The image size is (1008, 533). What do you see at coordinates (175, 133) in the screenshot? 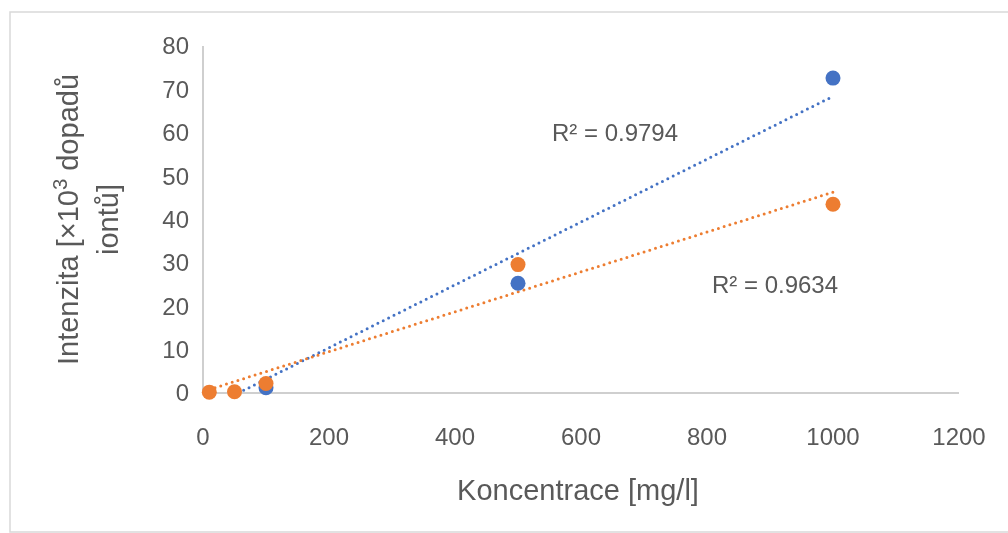
I see `y-tick-label: 60` at bounding box center [175, 133].